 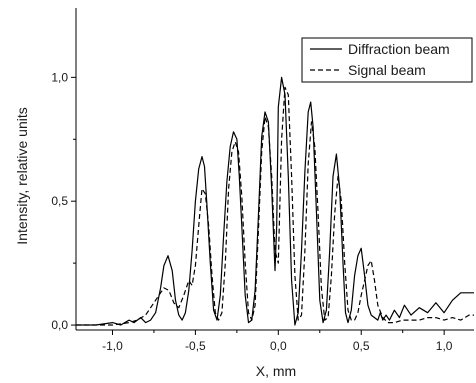 What do you see at coordinates (112, 346) in the screenshot?
I see `x-tick-label: -1,0` at bounding box center [112, 346].